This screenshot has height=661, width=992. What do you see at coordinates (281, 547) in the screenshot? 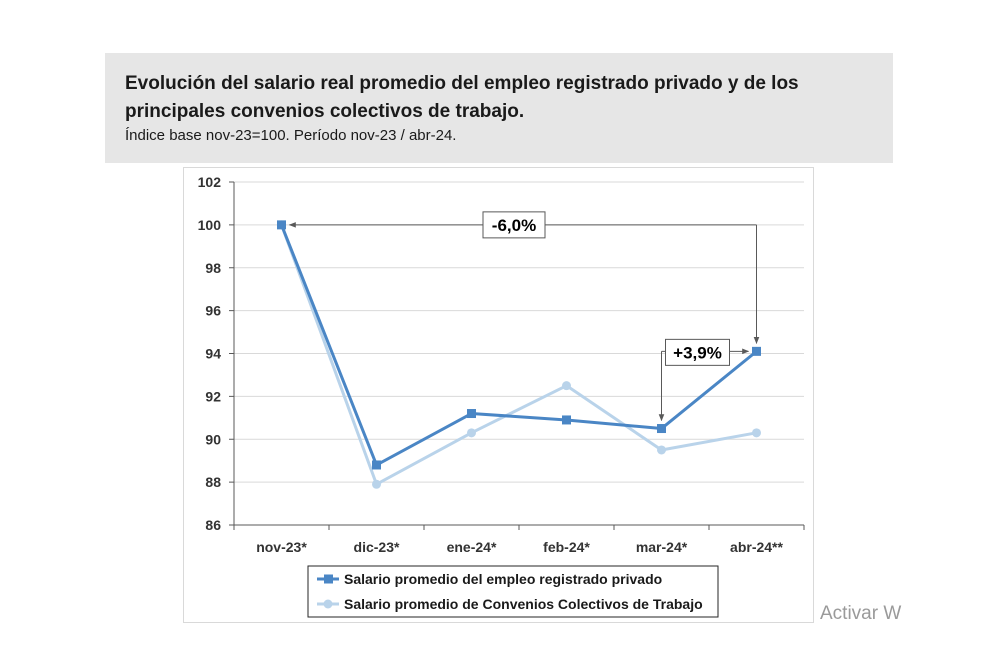
I see `x-tick-label: nov-23*` at bounding box center [281, 547].